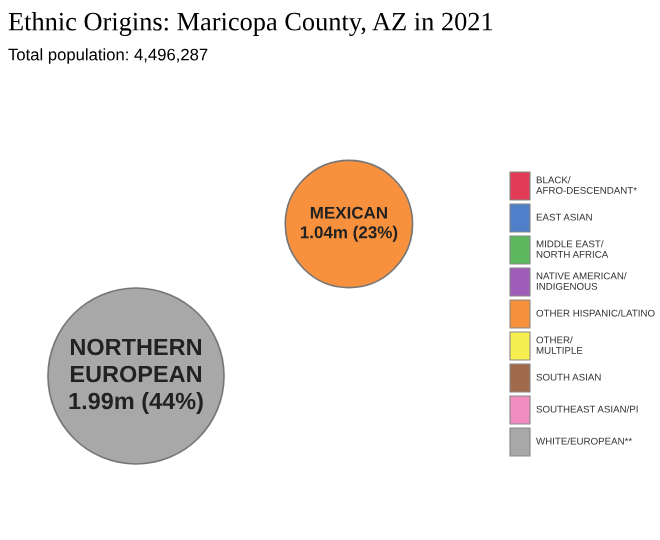 This screenshot has width=660, height=540. Describe the element at coordinates (136, 360) in the screenshot. I see `category-label: NORTHERN EUROPEAN` at that location.